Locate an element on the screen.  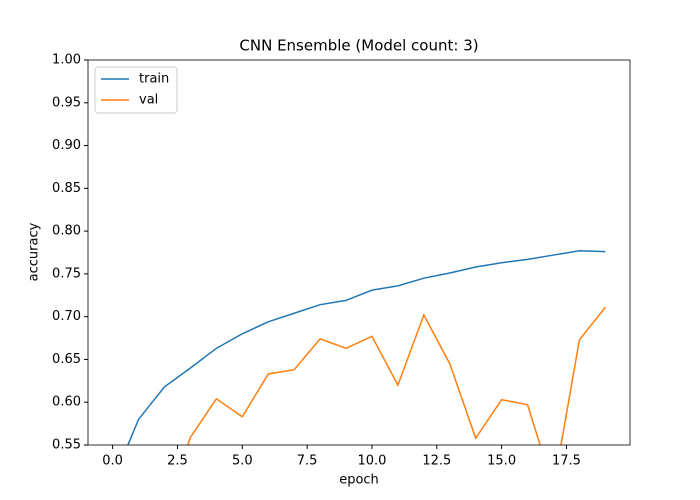
x-tick-label: 12.5 is located at coordinates (436, 461).